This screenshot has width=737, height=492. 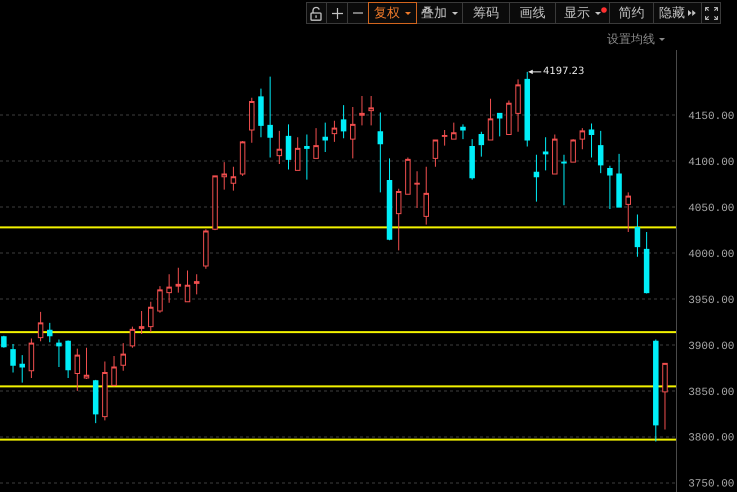 What do you see at coordinates (387, 13) in the screenshot?
I see `text: 复权` at bounding box center [387, 13].